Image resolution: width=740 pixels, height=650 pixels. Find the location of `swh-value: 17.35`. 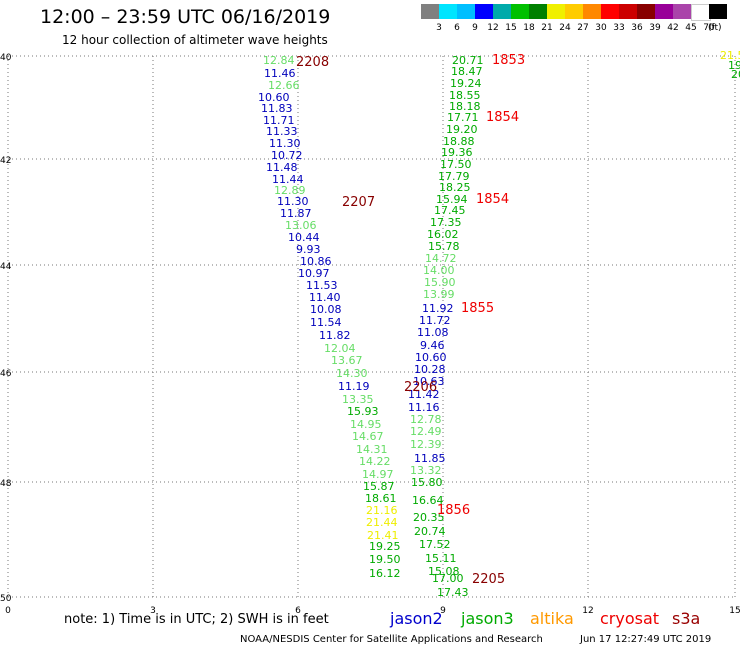

swh-value: 17.35 is located at coordinates (446, 222).